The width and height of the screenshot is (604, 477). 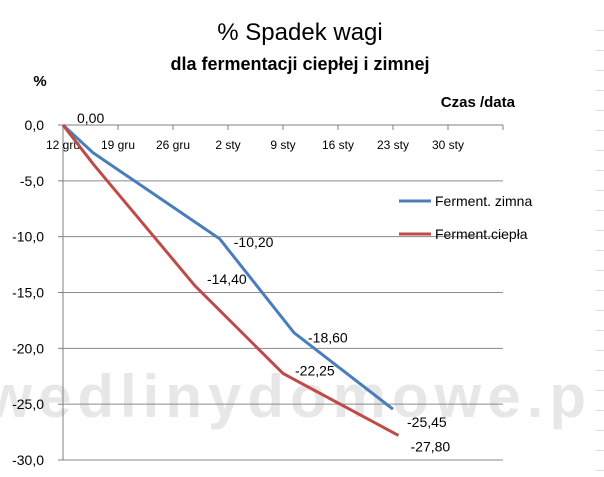 What do you see at coordinates (39, 81) in the screenshot?
I see `y-axis-title: %` at bounding box center [39, 81].